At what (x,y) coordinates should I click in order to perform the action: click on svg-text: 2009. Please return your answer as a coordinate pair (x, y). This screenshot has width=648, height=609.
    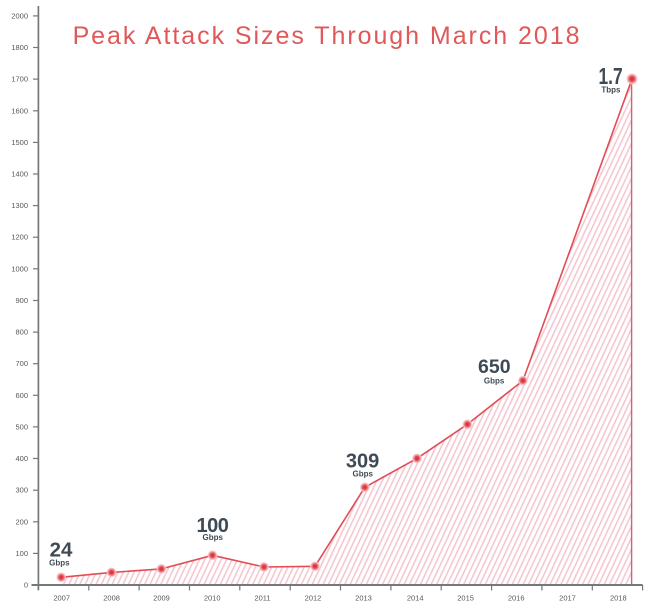
    Looking at the image, I should click on (161, 598).